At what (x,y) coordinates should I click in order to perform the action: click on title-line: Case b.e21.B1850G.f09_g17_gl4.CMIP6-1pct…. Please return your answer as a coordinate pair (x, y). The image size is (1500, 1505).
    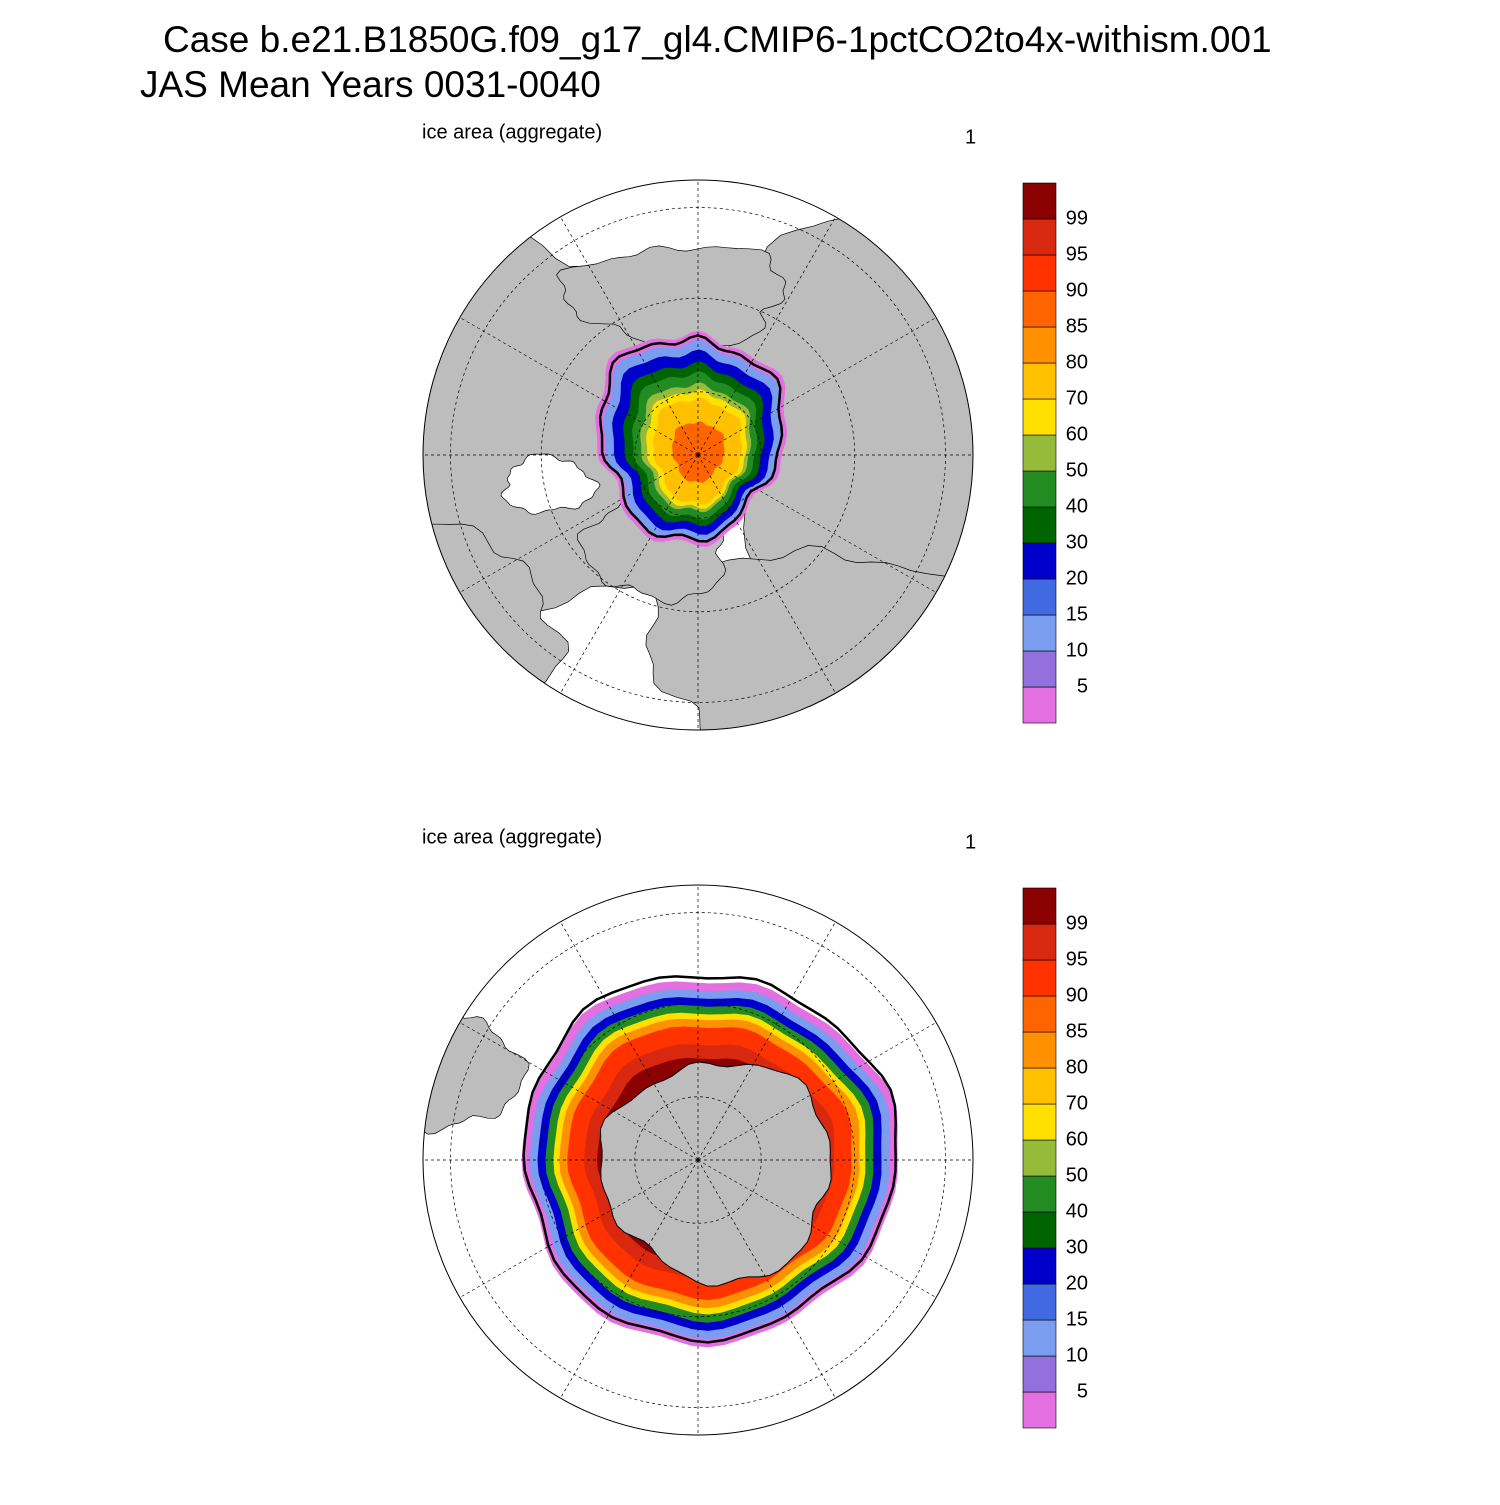
    Looking at the image, I should click on (717, 39).